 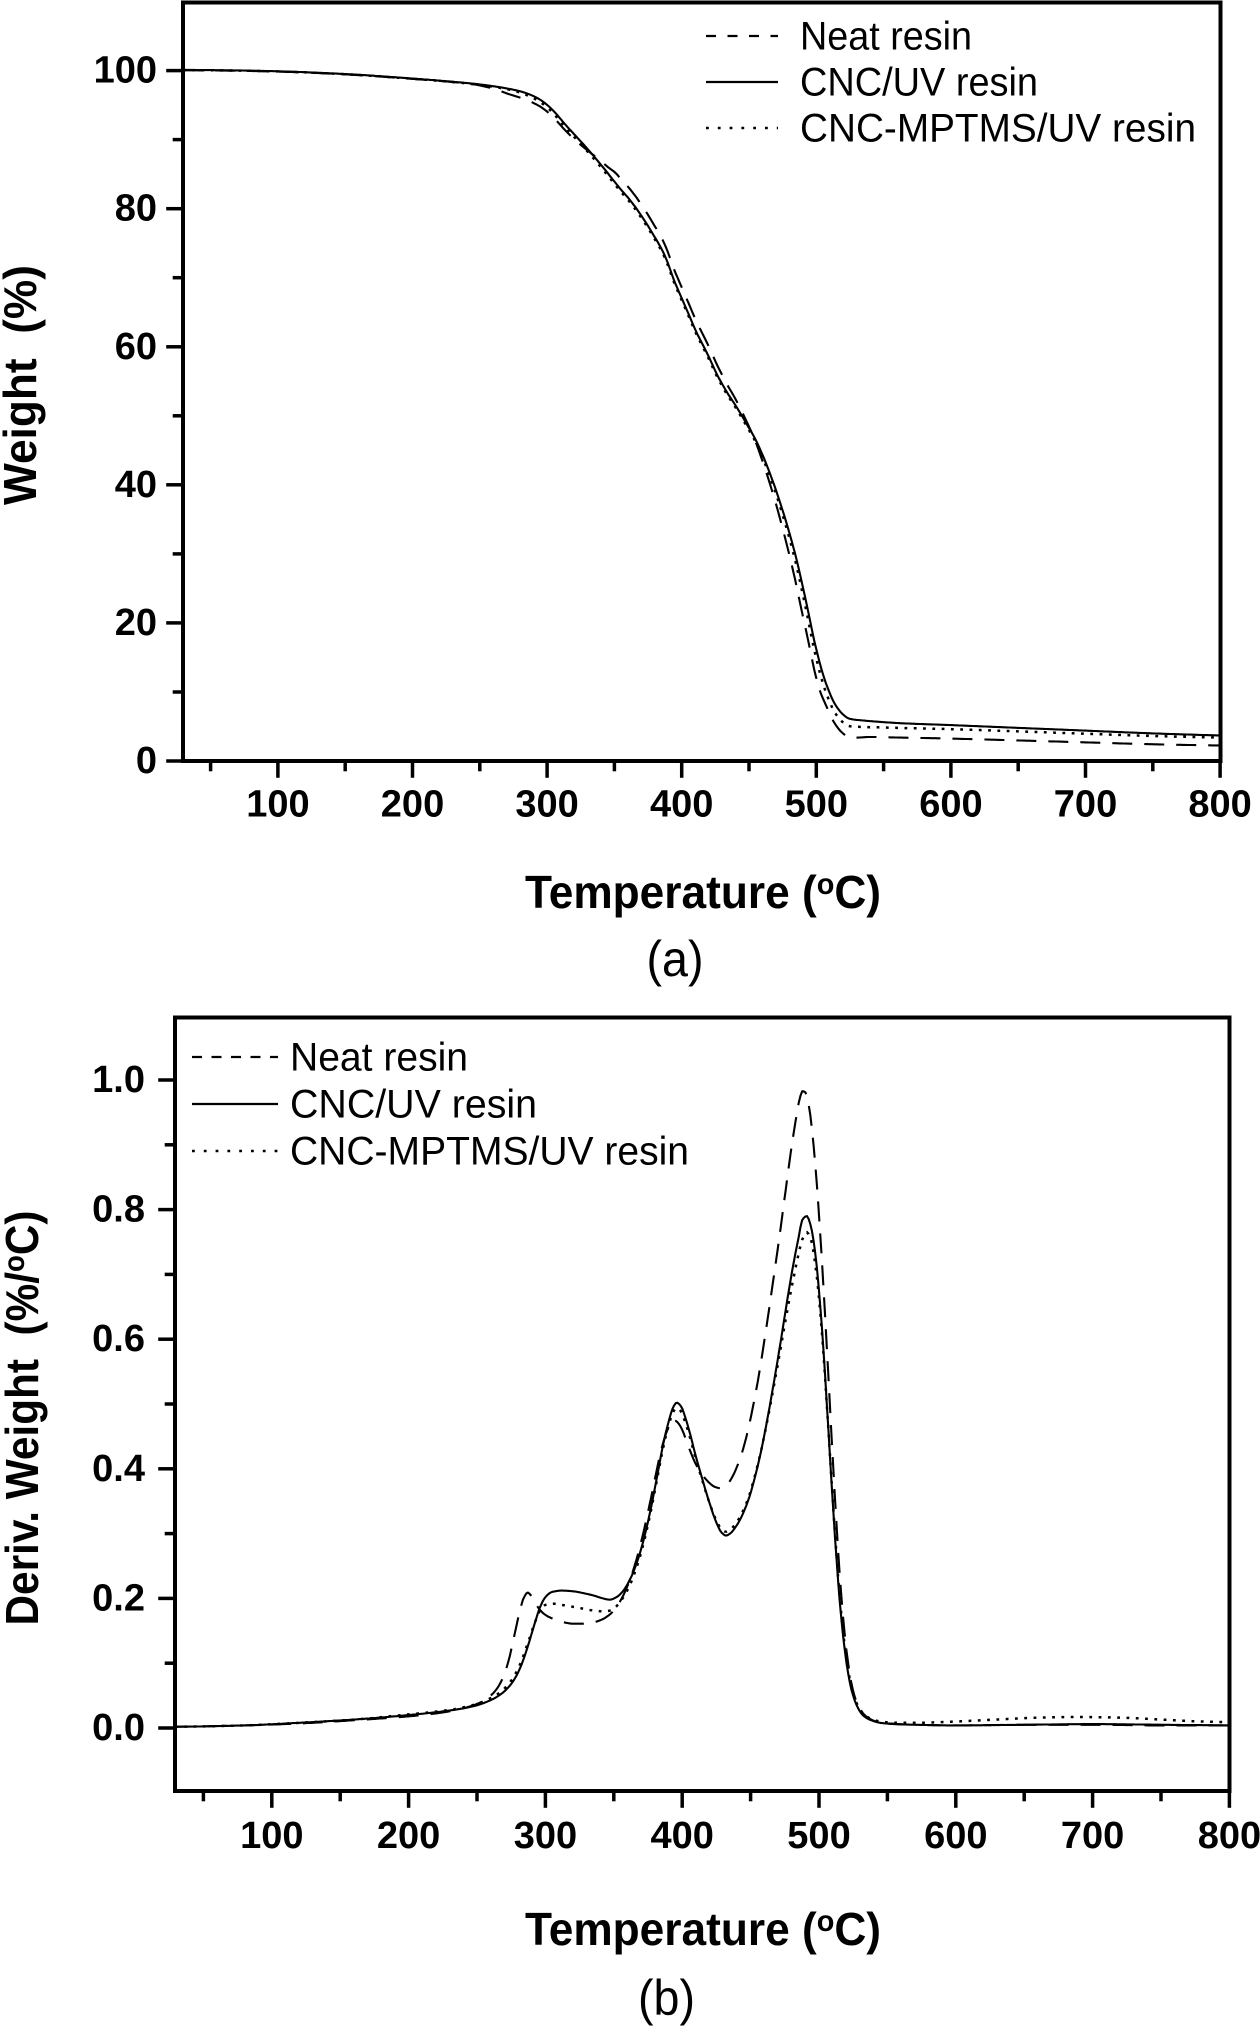 I want to click on svg-text: (a), so click(x=675, y=959).